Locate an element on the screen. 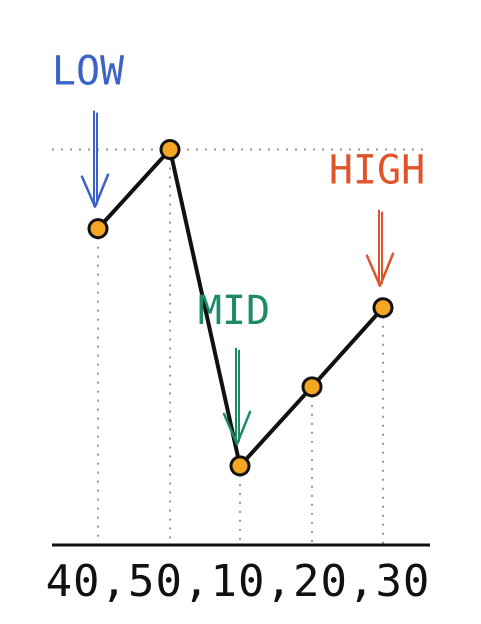  x-tick-labels: 40,50,10,20,30 is located at coordinates (238, 581).